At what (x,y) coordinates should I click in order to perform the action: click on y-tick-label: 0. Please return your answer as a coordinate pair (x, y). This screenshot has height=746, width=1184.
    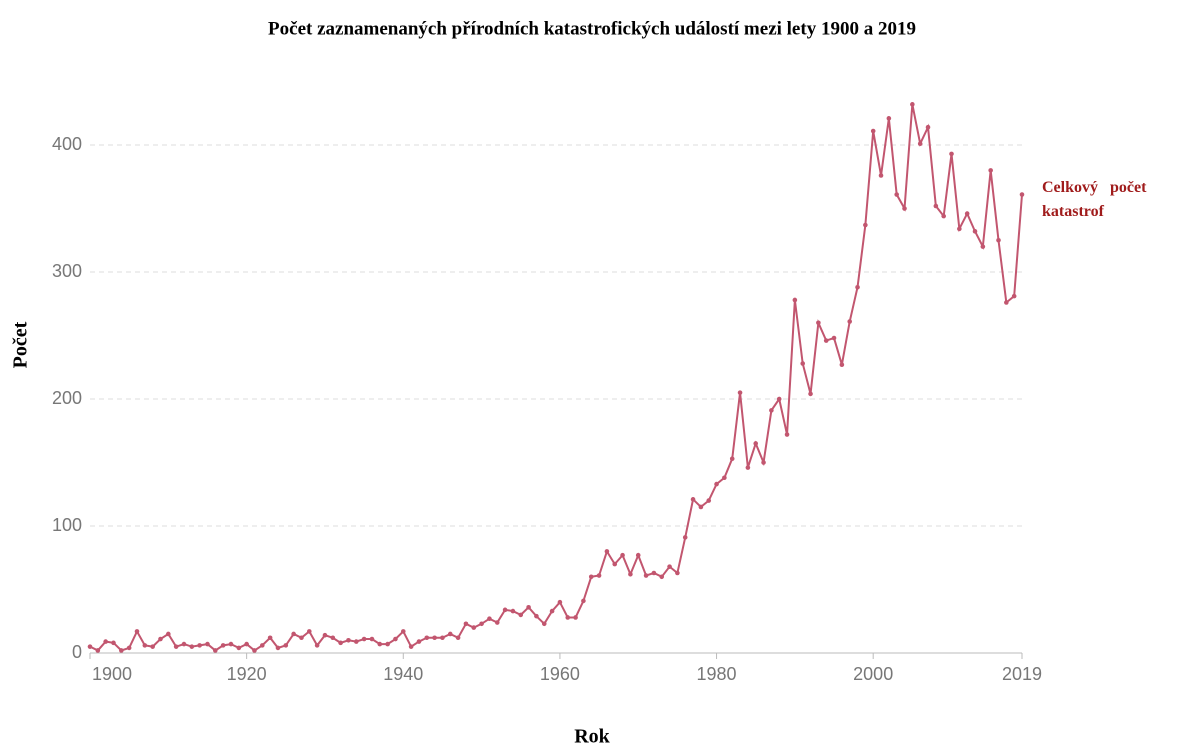
    Looking at the image, I should click on (77, 652).